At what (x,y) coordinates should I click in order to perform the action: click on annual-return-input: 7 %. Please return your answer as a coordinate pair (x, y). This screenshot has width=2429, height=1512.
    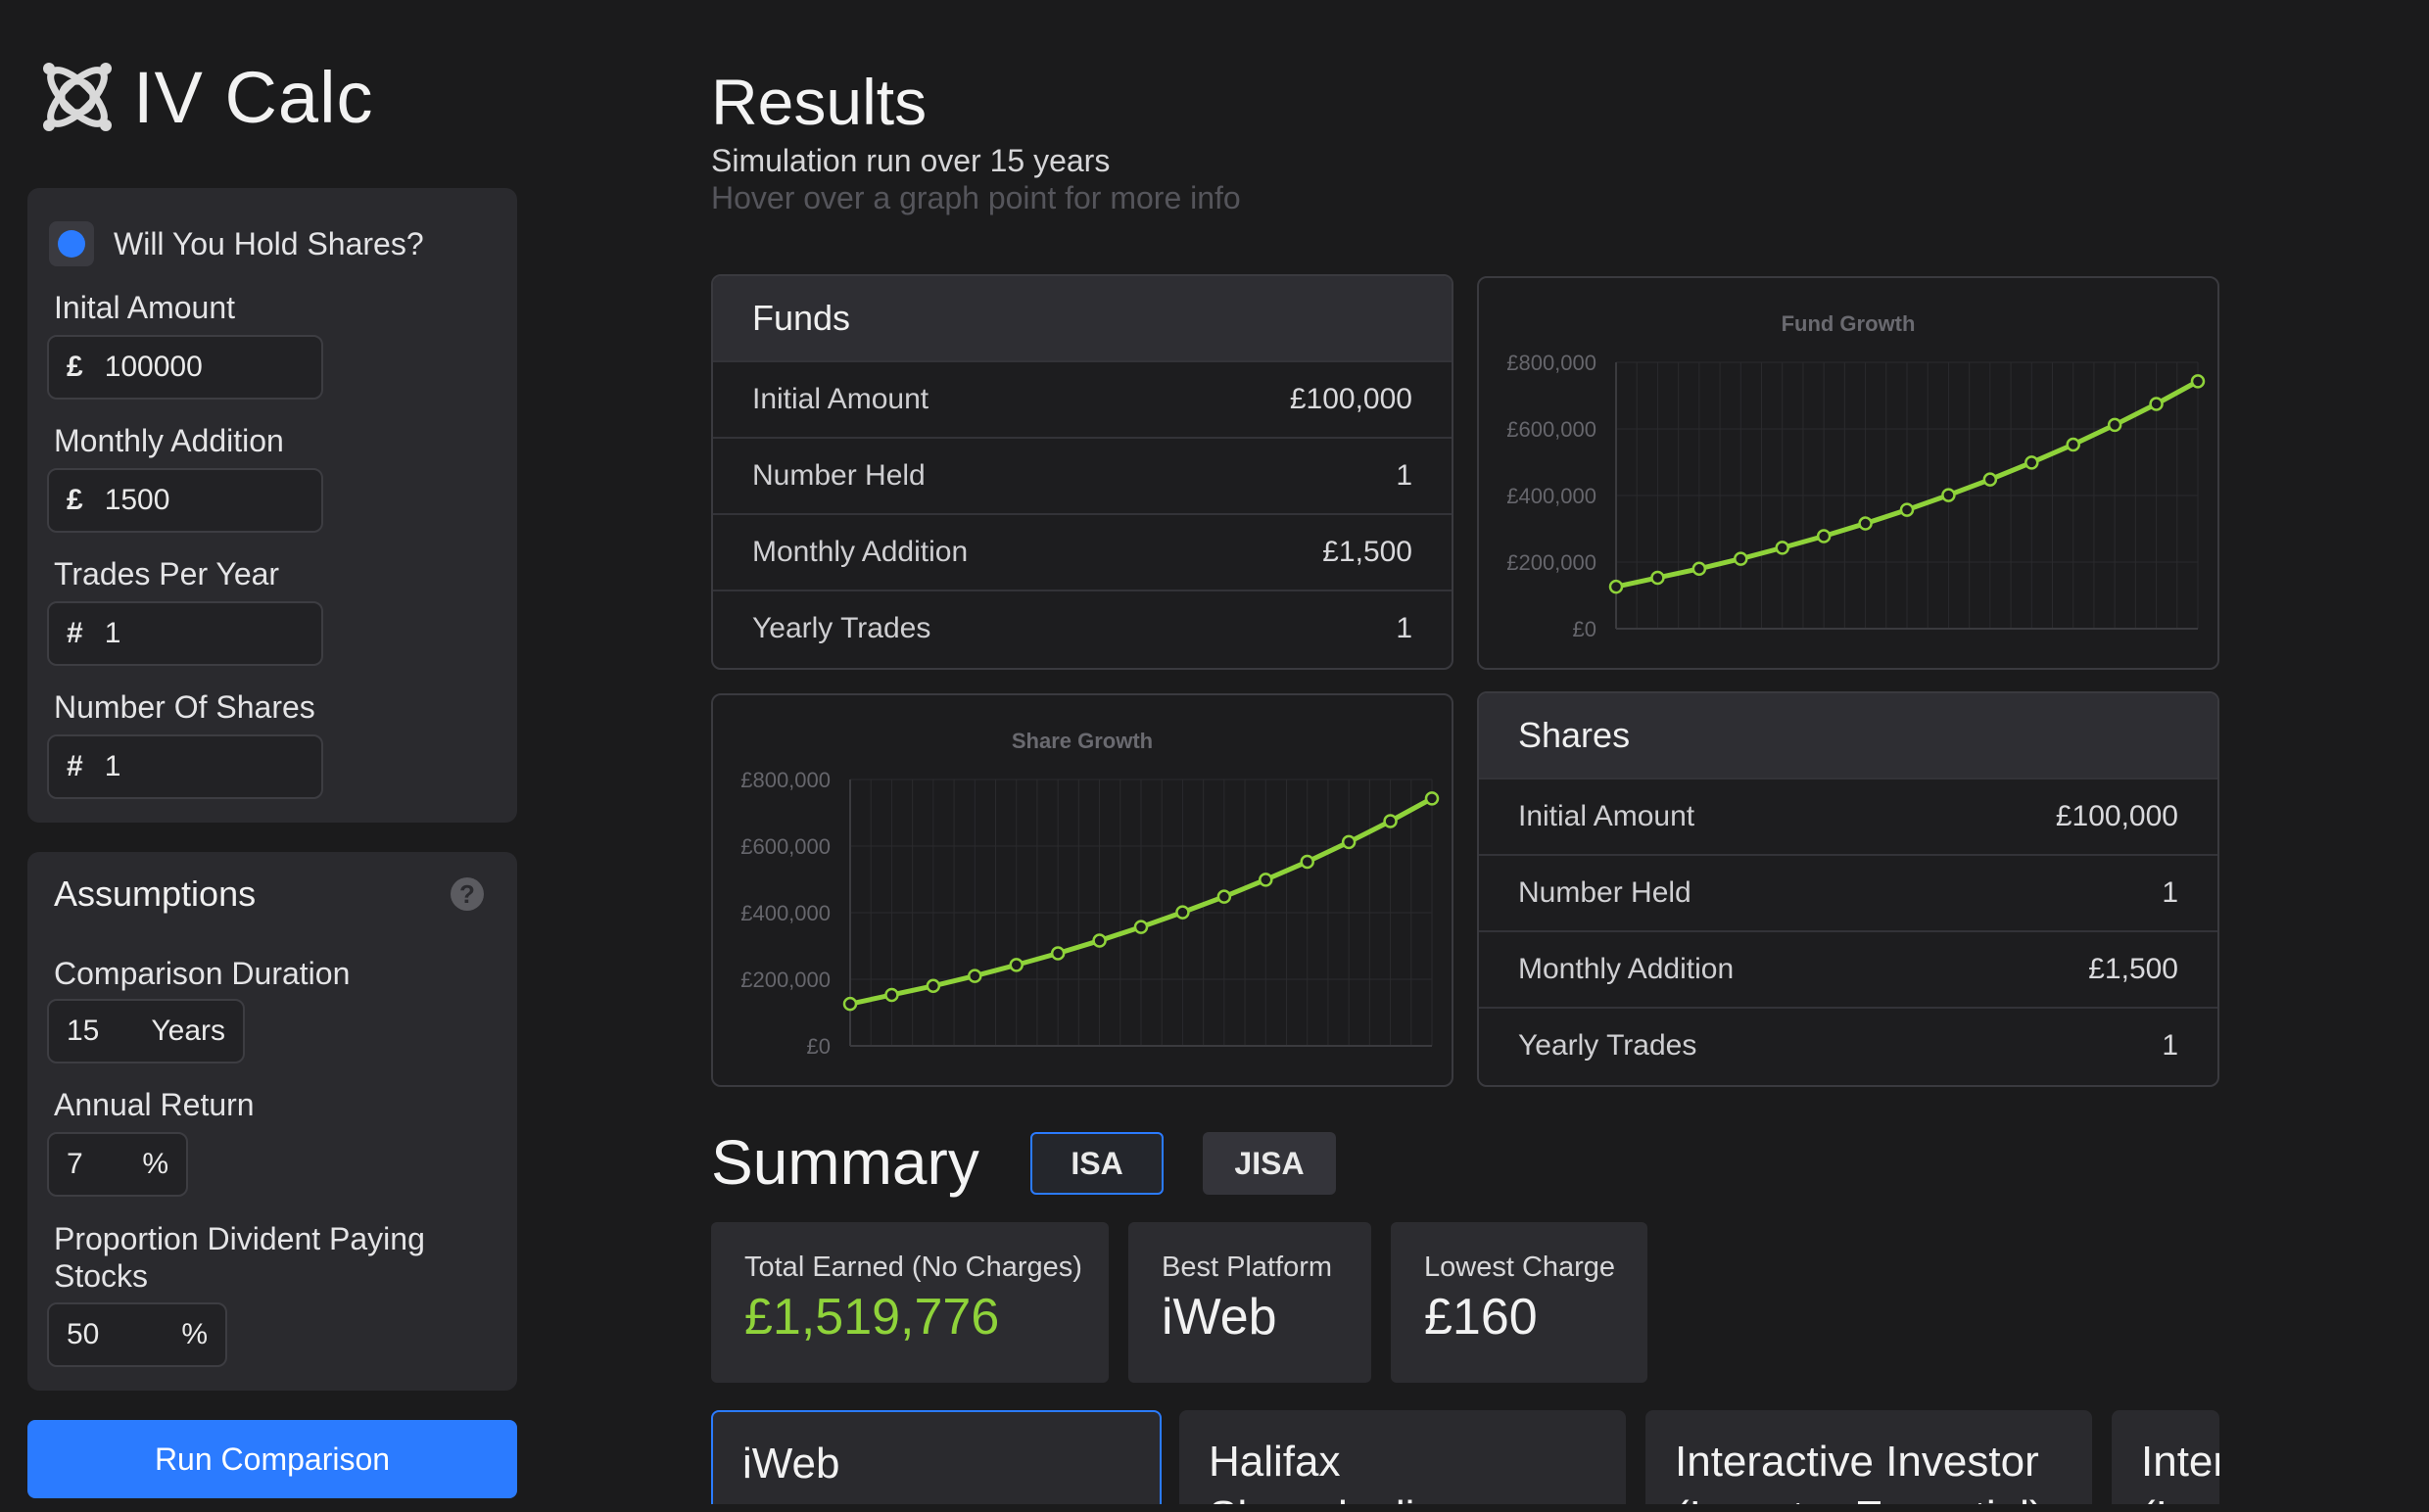
    Looking at the image, I should click on (118, 1164).